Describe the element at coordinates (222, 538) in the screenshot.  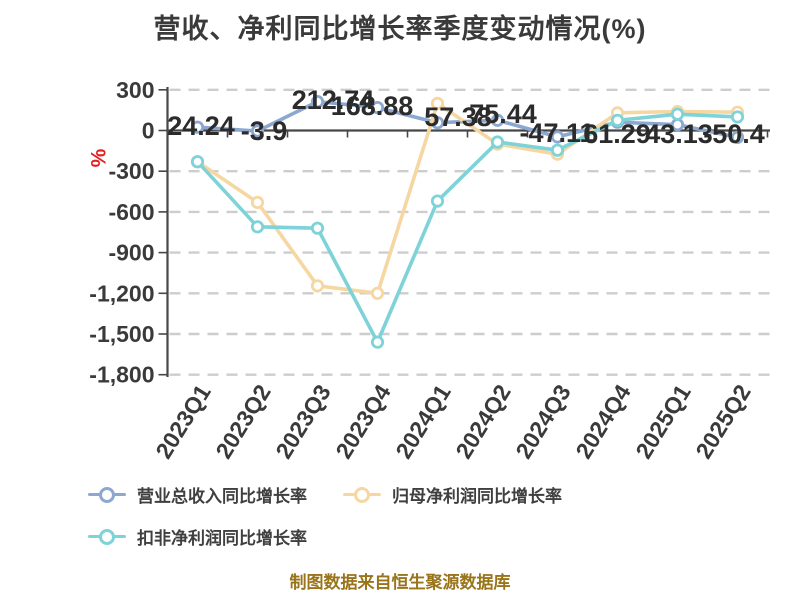
I see `legend-label: 扣非净利润同比增长率` at that location.